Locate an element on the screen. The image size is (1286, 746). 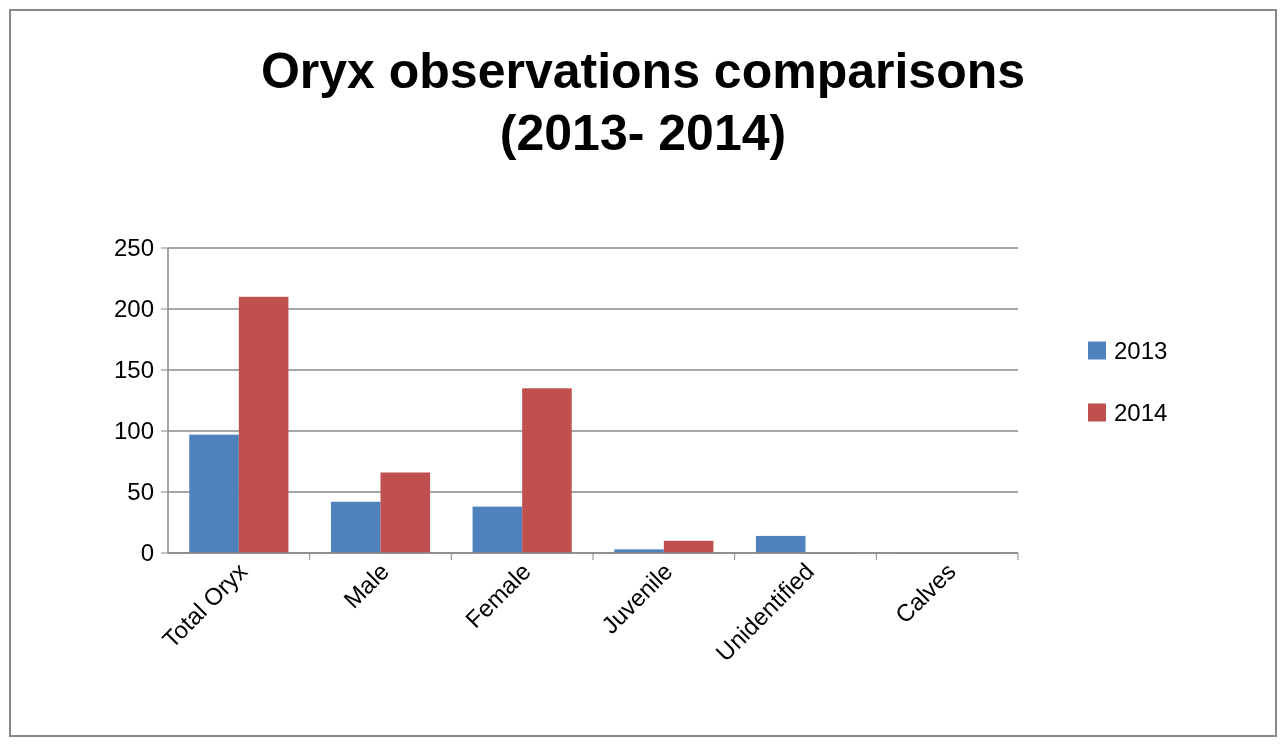
y-tick-label: 0 is located at coordinates (147, 553).